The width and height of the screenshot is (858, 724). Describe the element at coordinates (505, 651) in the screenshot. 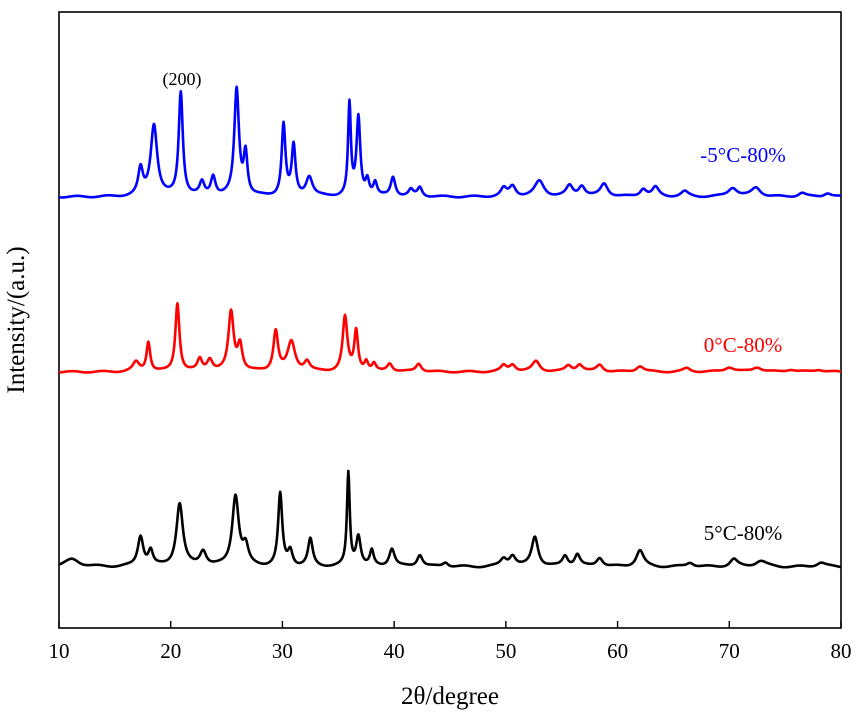

I see `x-tick-label: 50` at that location.